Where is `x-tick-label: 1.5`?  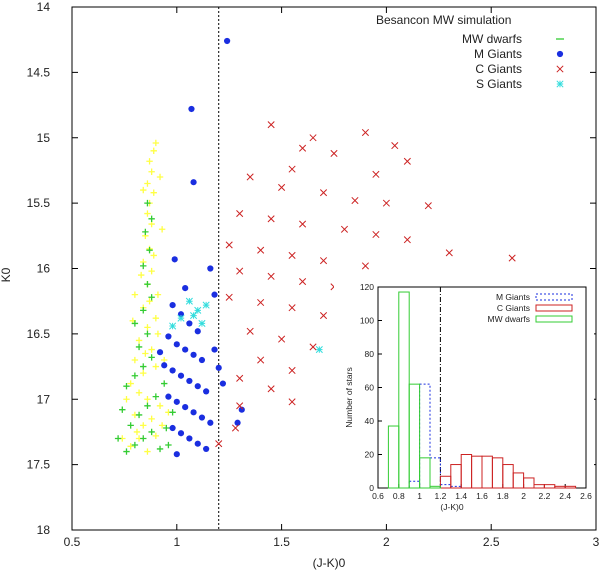
x-tick-label: 1.5 is located at coordinates (281, 542).